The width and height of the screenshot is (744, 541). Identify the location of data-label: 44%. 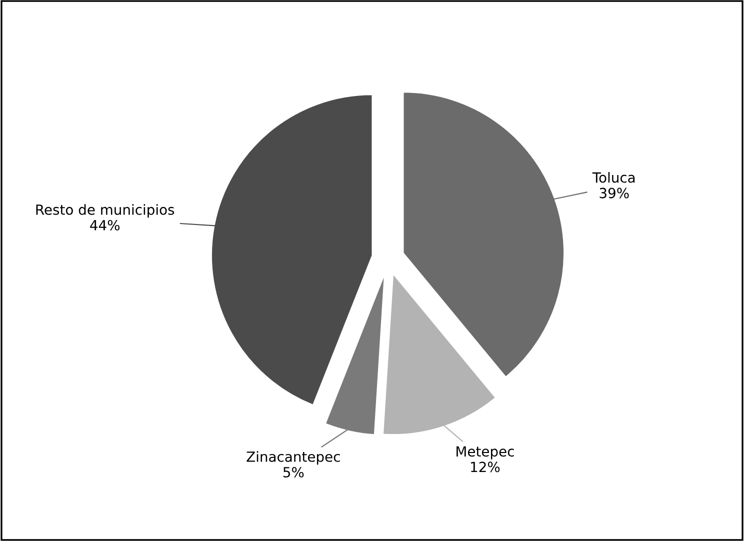
(105, 225).